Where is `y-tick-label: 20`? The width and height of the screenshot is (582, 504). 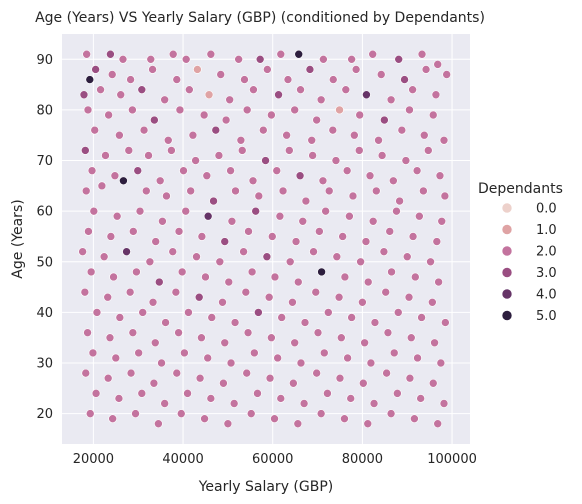
y-tick-label: 20 is located at coordinates (44, 414).